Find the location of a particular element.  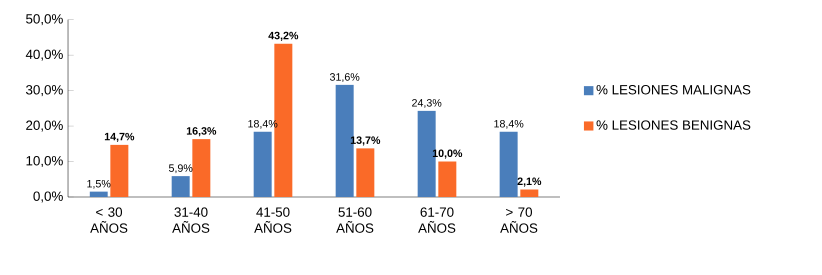

data-label: 2,1% is located at coordinates (530, 182).